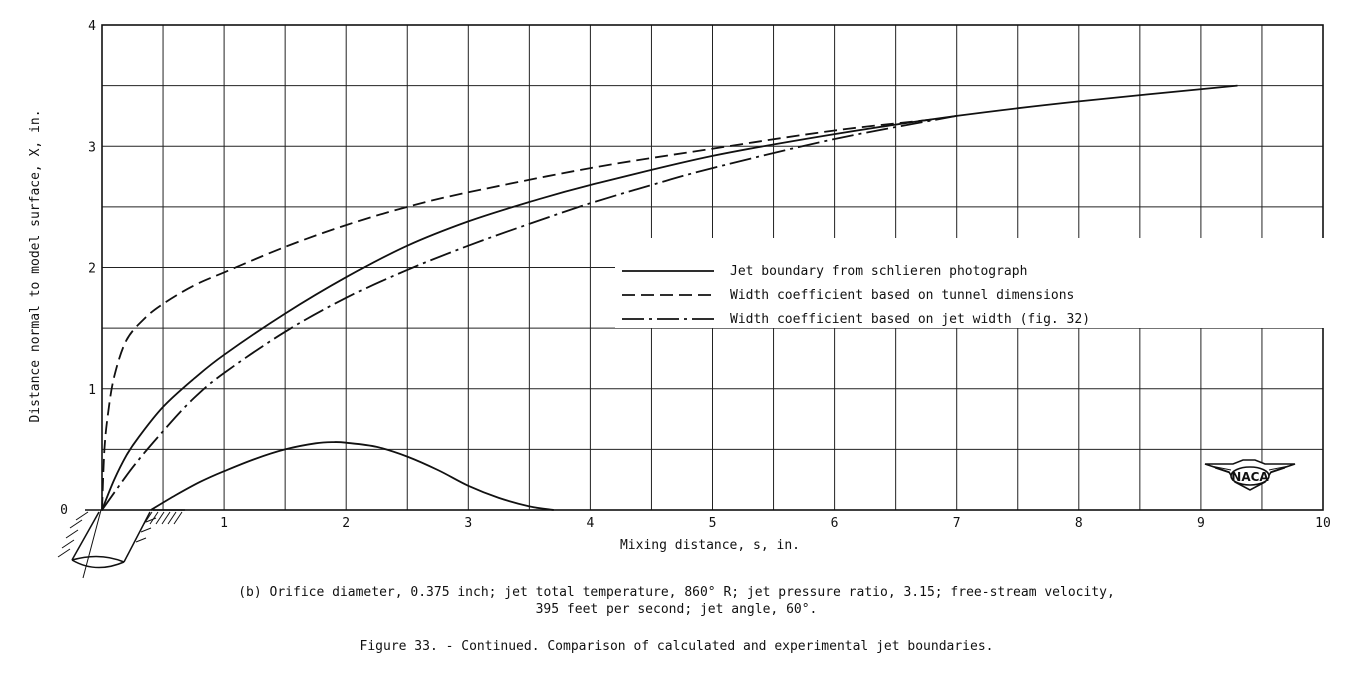 The height and width of the screenshot is (684, 1353). I want to click on jet-axis-line, so click(92, 544).